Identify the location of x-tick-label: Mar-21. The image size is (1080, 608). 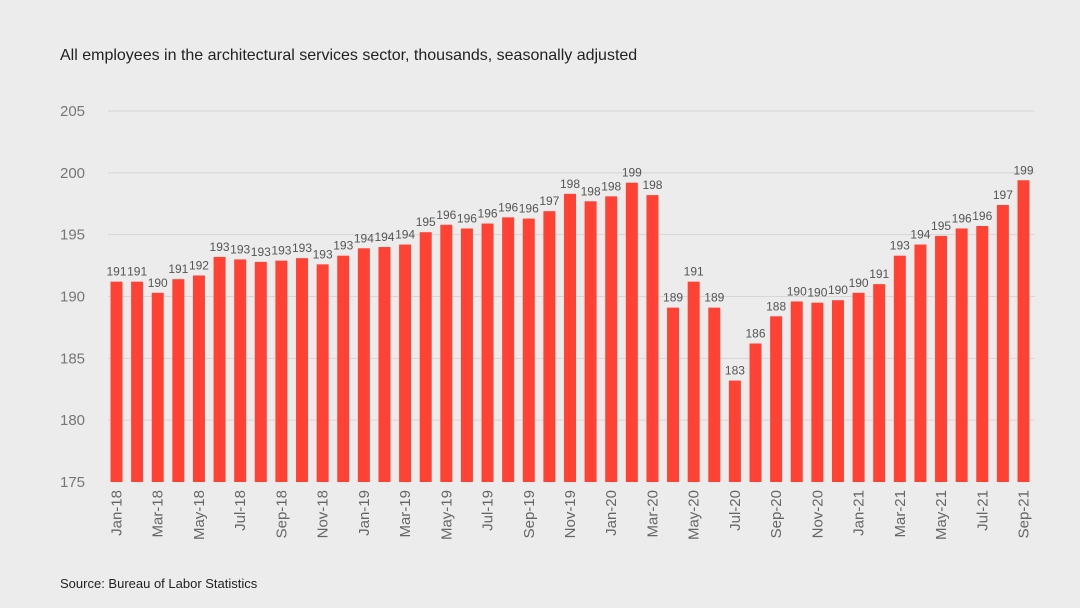
(900, 514).